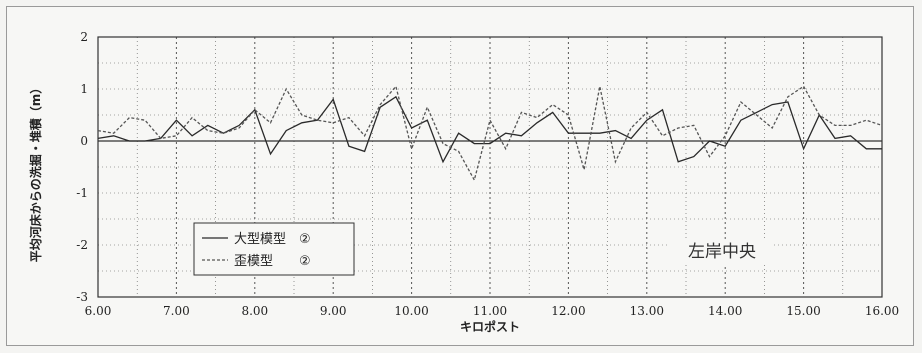 The height and width of the screenshot is (353, 922). I want to click on legend: 大型模型 ② 歪模型 ②, so click(274, 249).